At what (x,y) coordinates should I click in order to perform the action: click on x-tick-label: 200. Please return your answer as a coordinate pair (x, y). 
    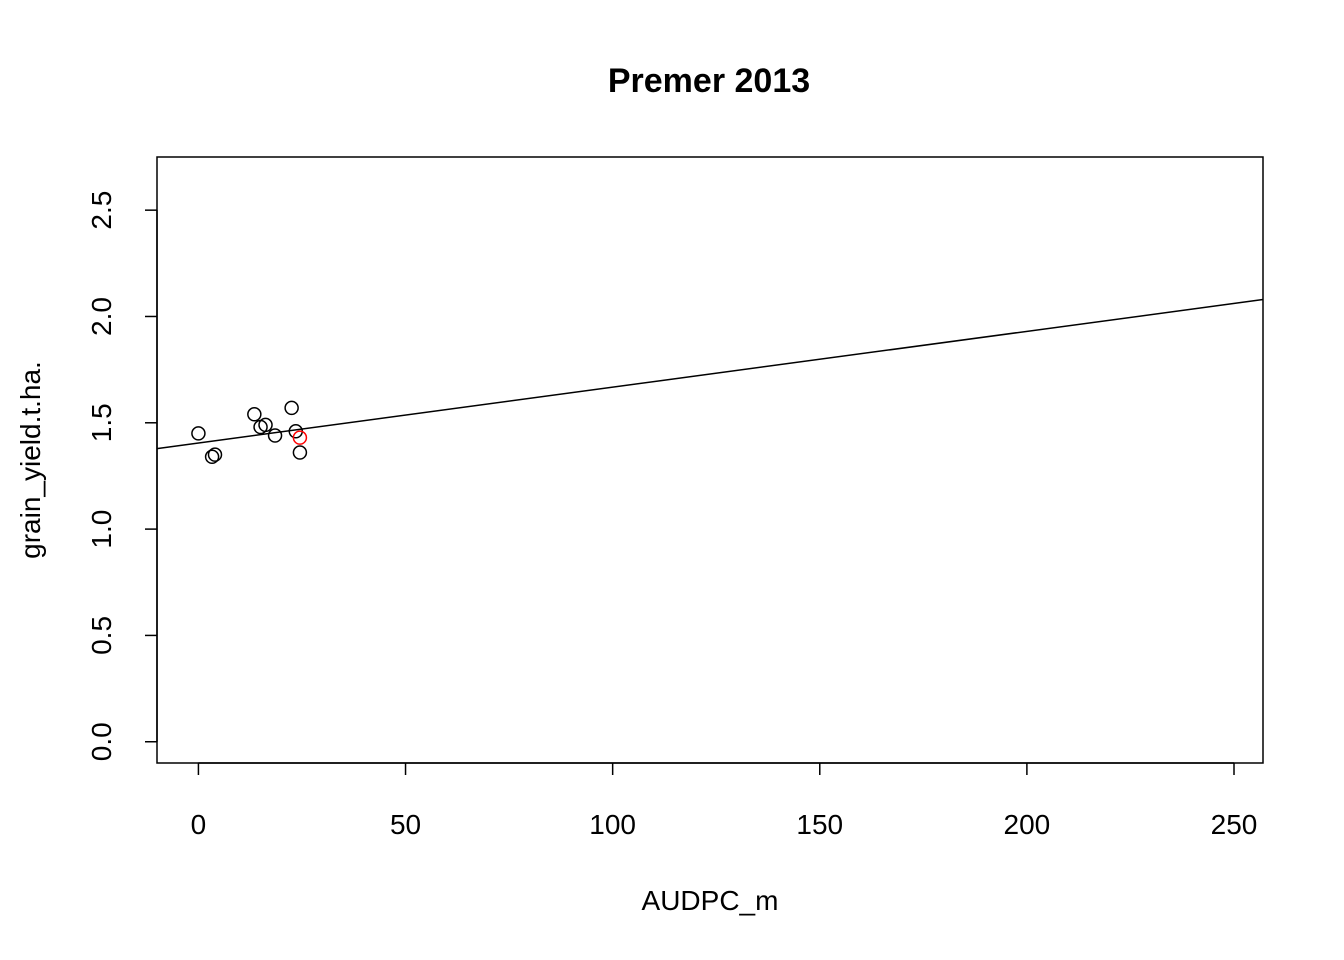
    Looking at the image, I should click on (1027, 824).